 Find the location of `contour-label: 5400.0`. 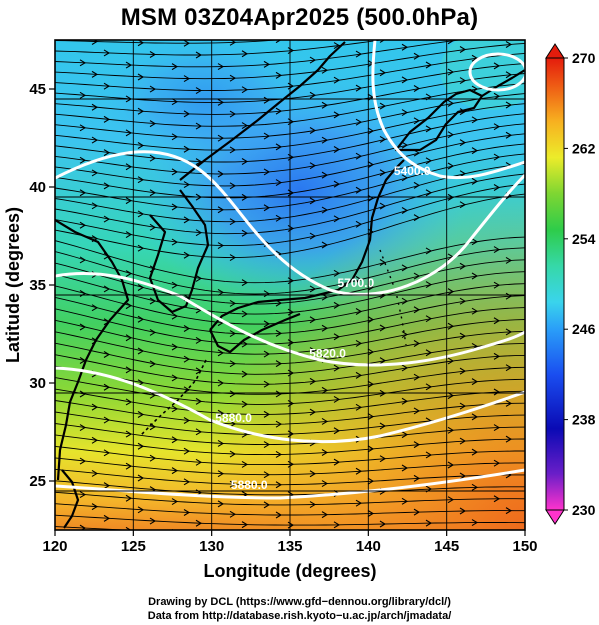

contour-label: 5400.0 is located at coordinates (412, 171).